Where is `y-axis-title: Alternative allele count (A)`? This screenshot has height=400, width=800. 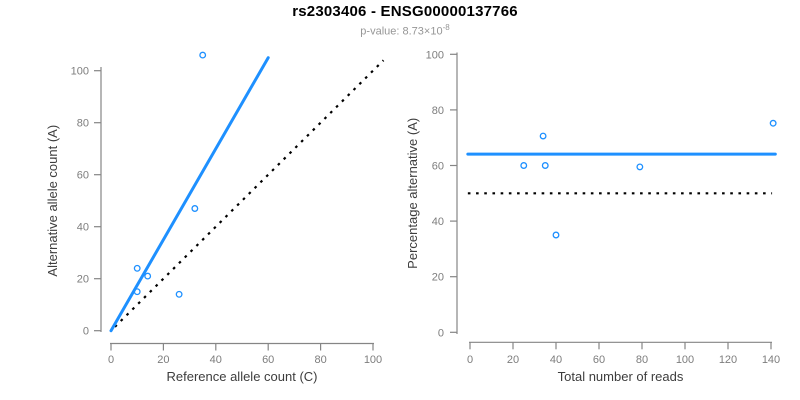 y-axis-title: Alternative allele count (A) is located at coordinates (52, 201).